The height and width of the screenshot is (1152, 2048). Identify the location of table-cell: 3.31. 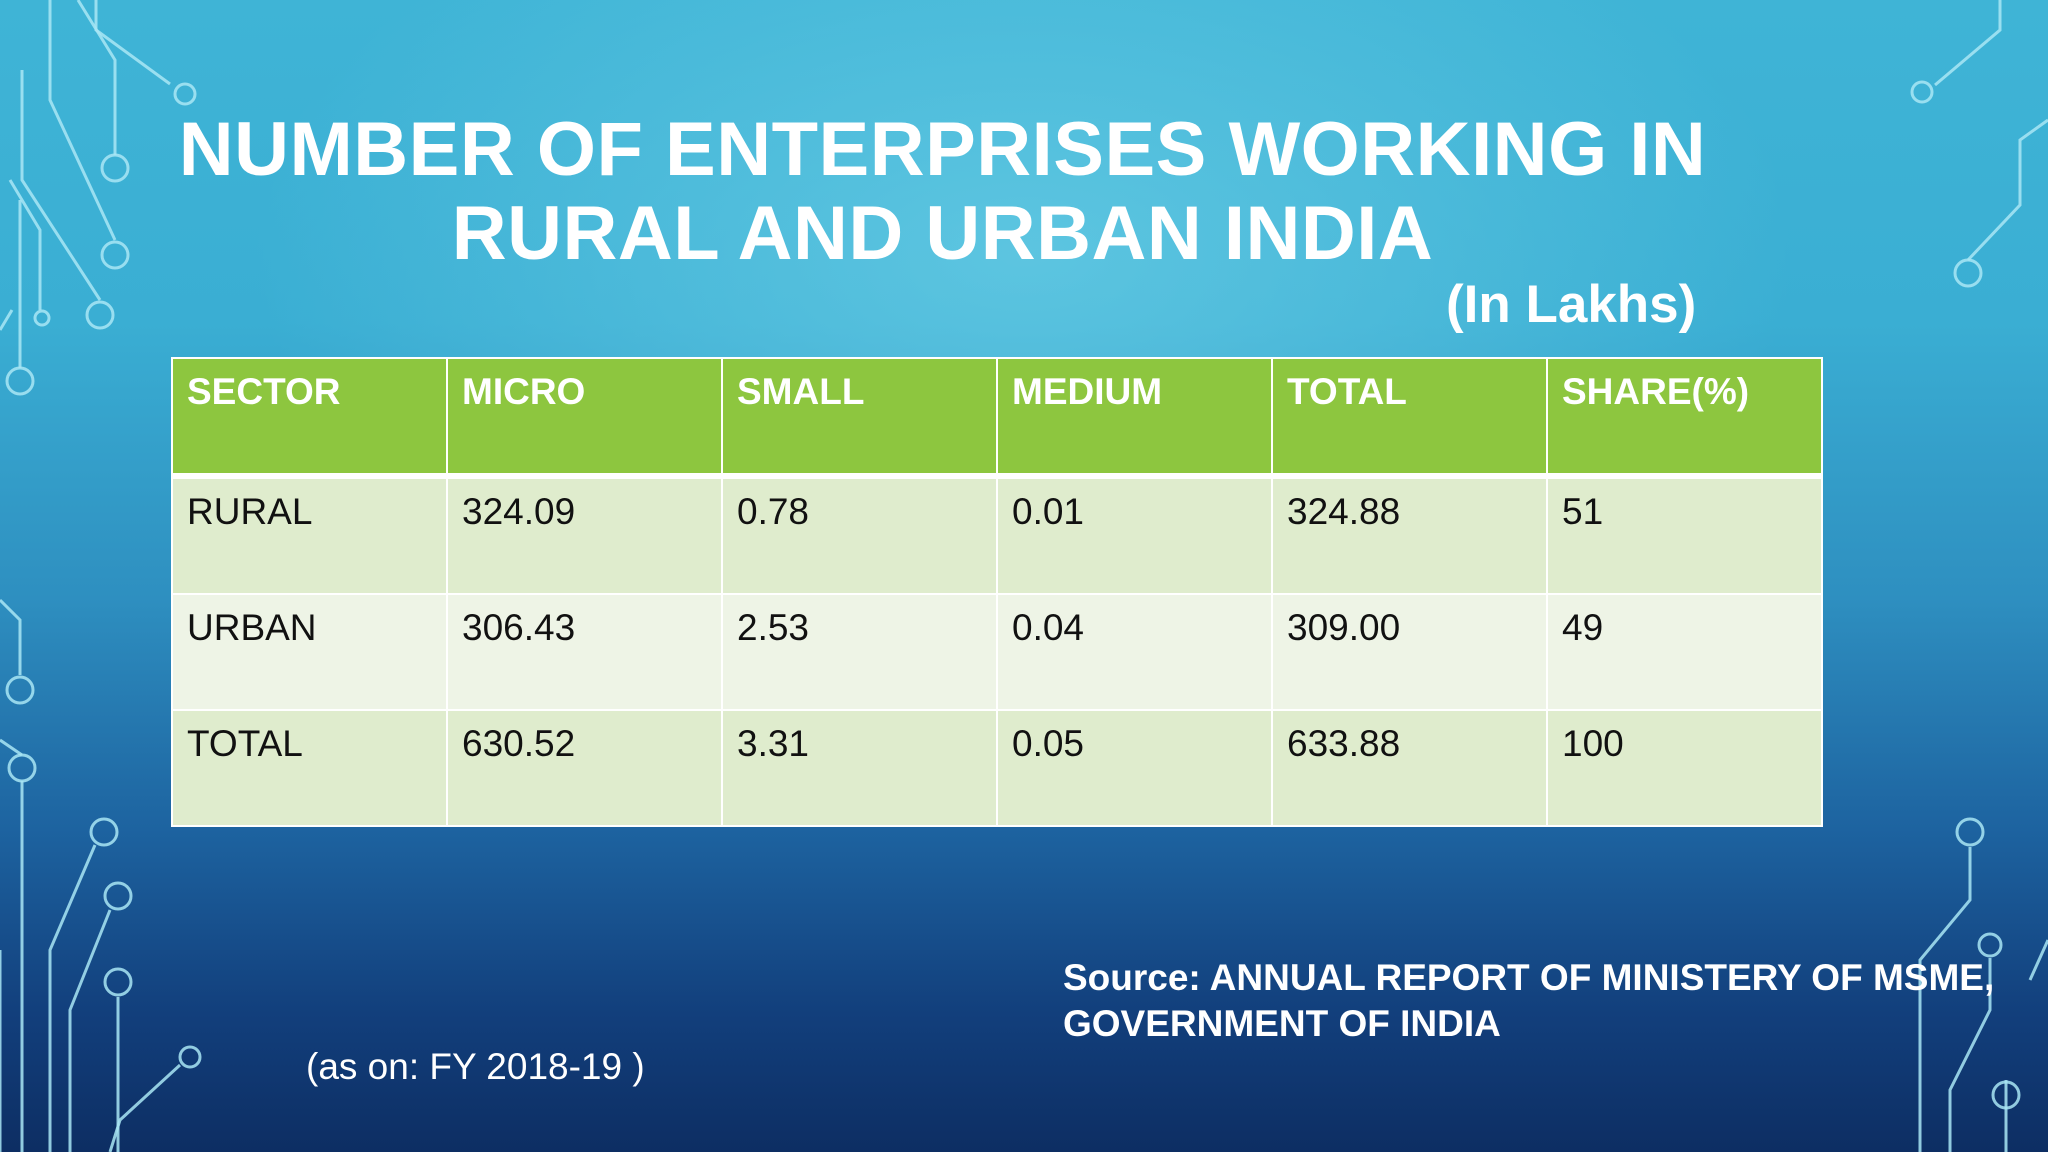
(859, 768).